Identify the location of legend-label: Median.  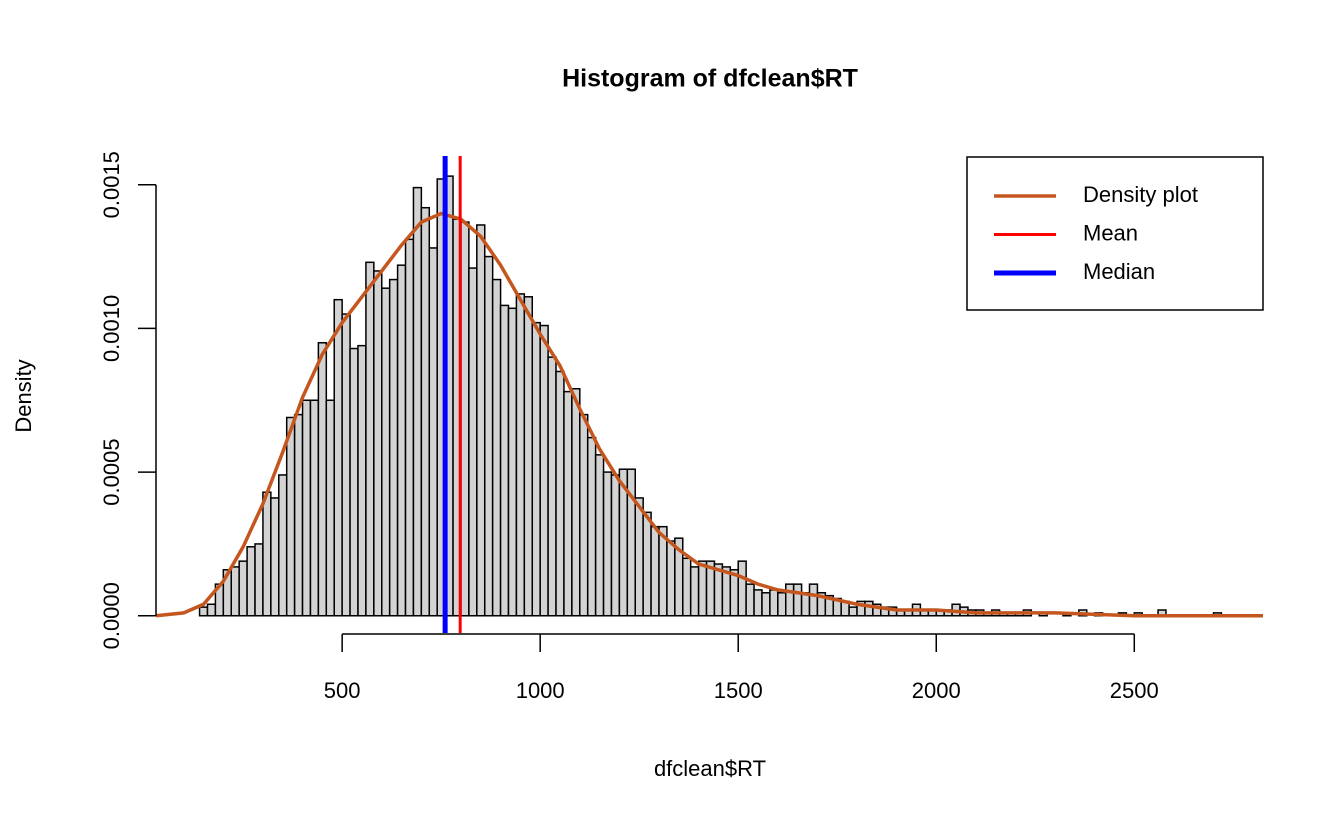
(1119, 271).